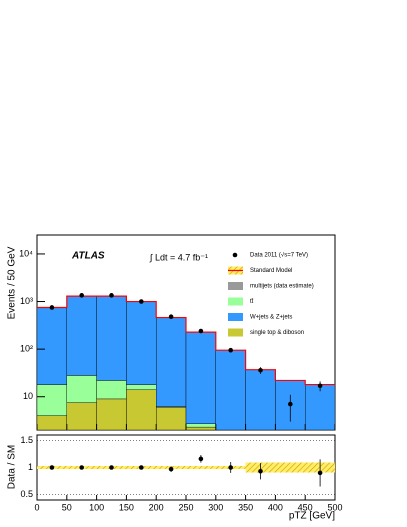 Image resolution: width=407 pixels, height=527 pixels. Describe the element at coordinates (305, 507) in the screenshot. I see `x-tick-label: 450` at that location.